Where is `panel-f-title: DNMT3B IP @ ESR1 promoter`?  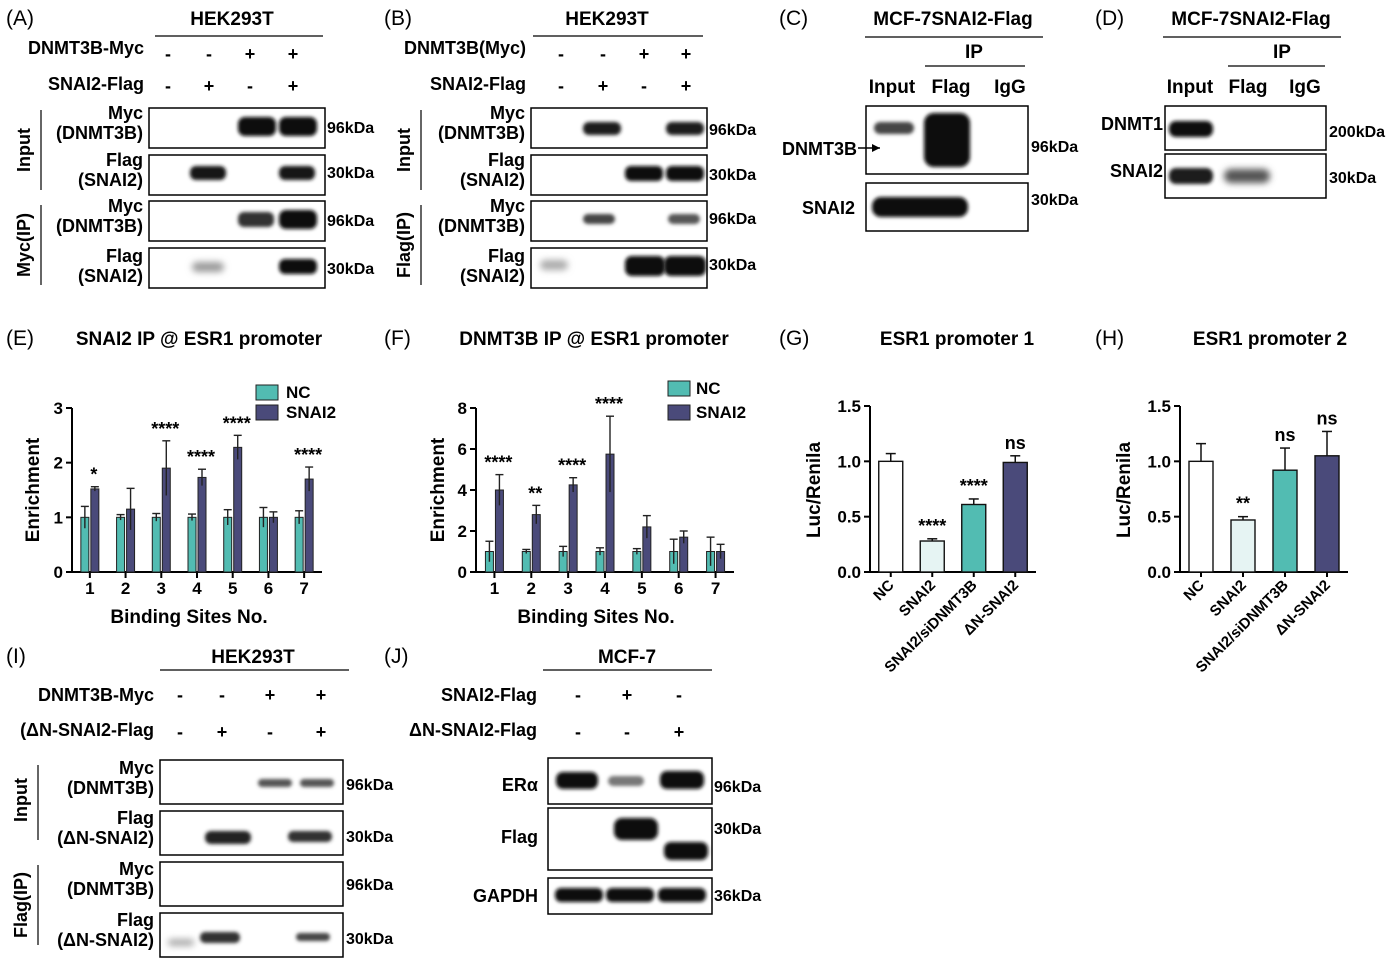 panel-f-title: DNMT3B IP @ ESR1 promoter is located at coordinates (594, 339).